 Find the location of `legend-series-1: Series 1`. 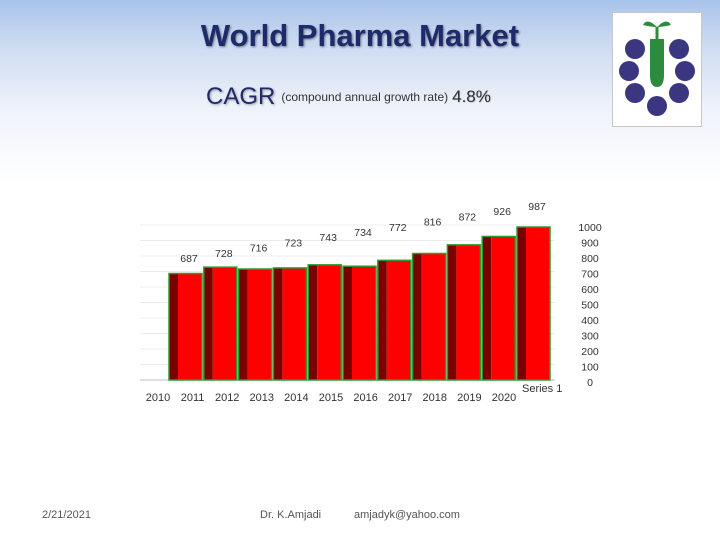

legend-series-1: Series 1 is located at coordinates (542, 389).